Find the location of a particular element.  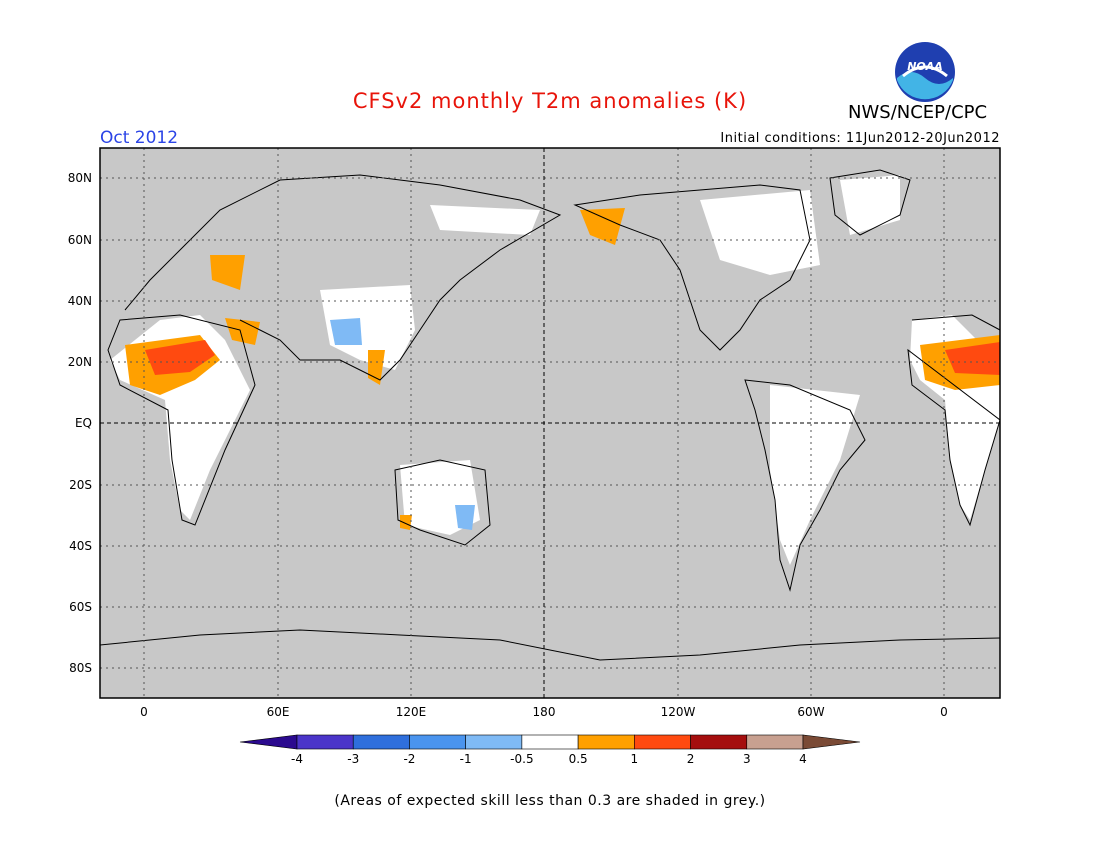

antarctica-coast is located at coordinates (550, 645).